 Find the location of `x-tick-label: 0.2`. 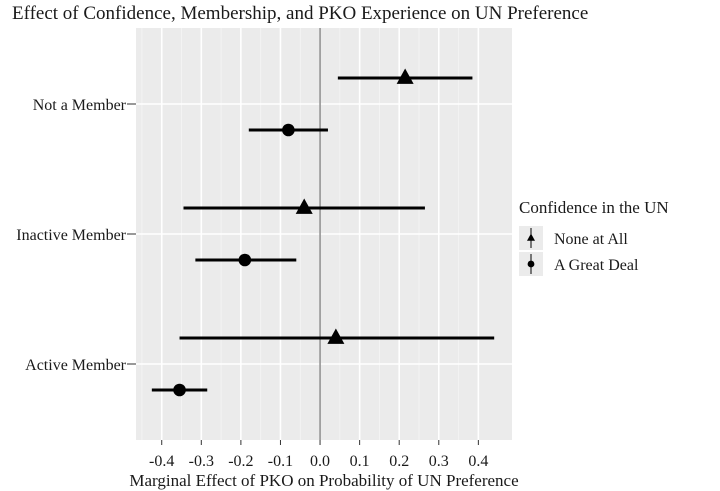

x-tick-label: 0.2 is located at coordinates (399, 461).